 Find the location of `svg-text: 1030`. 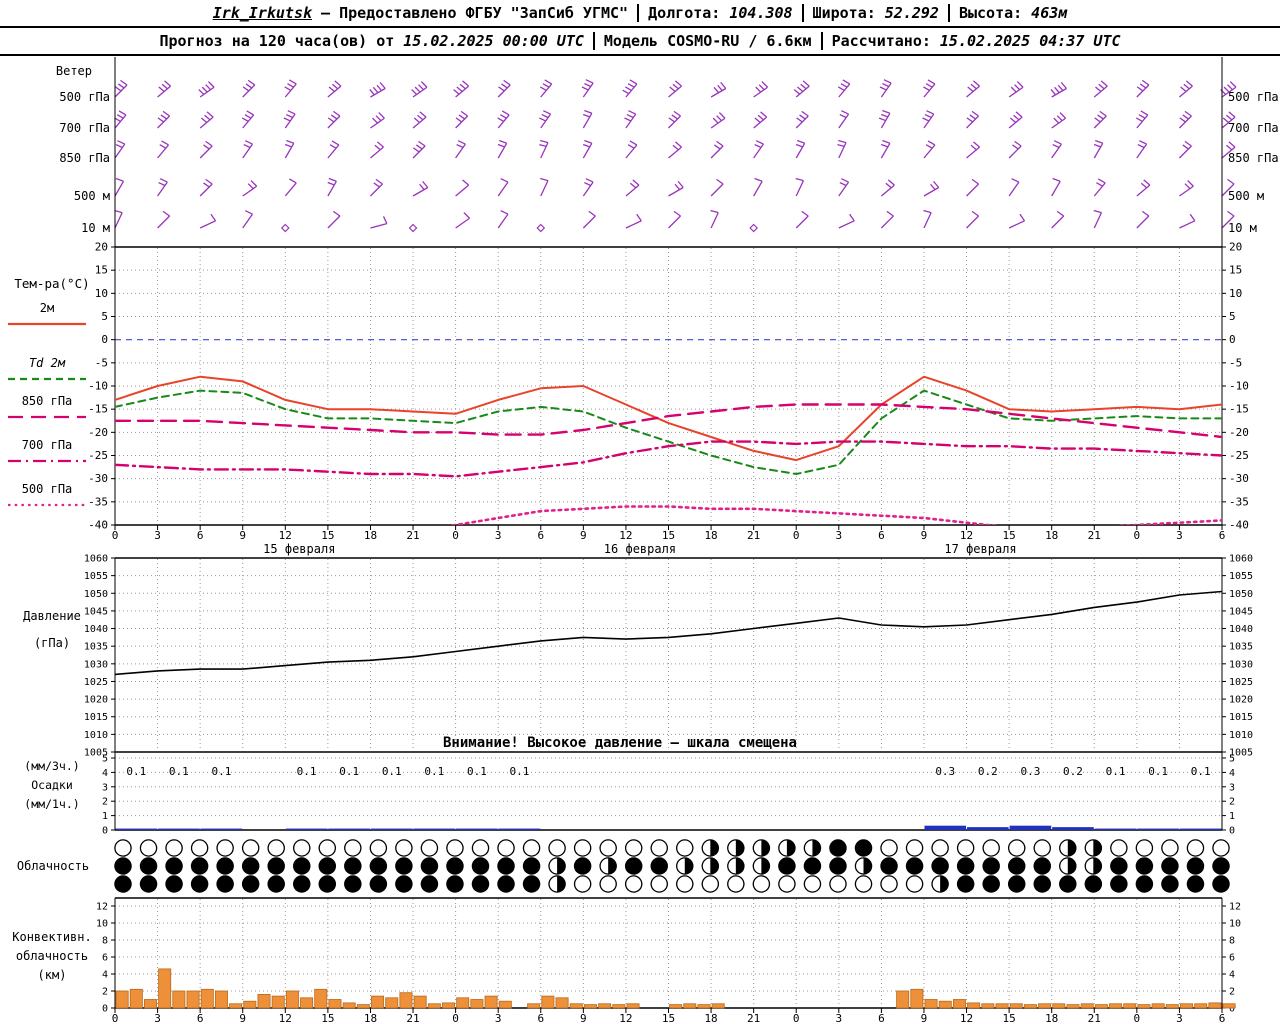

svg-text: 1030 is located at coordinates (96, 664).